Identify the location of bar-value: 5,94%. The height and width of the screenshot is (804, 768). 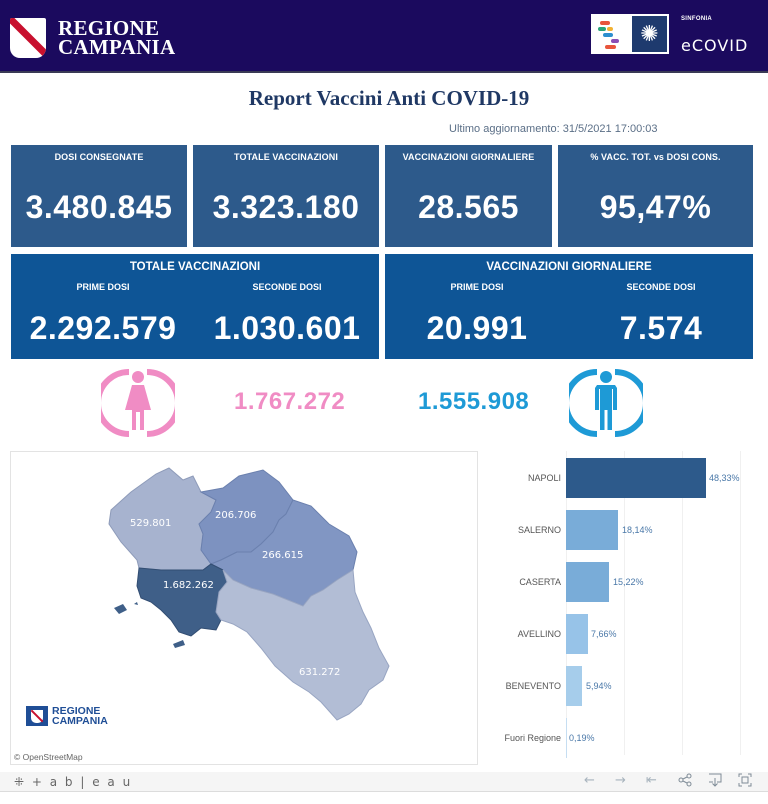
(599, 686).